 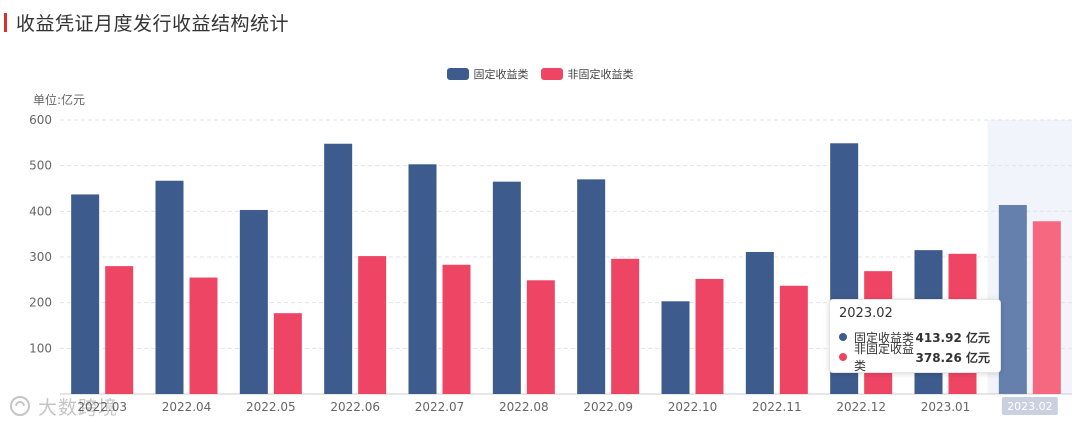 I want to click on x-tick-label: 2022.03, so click(x=102, y=407).